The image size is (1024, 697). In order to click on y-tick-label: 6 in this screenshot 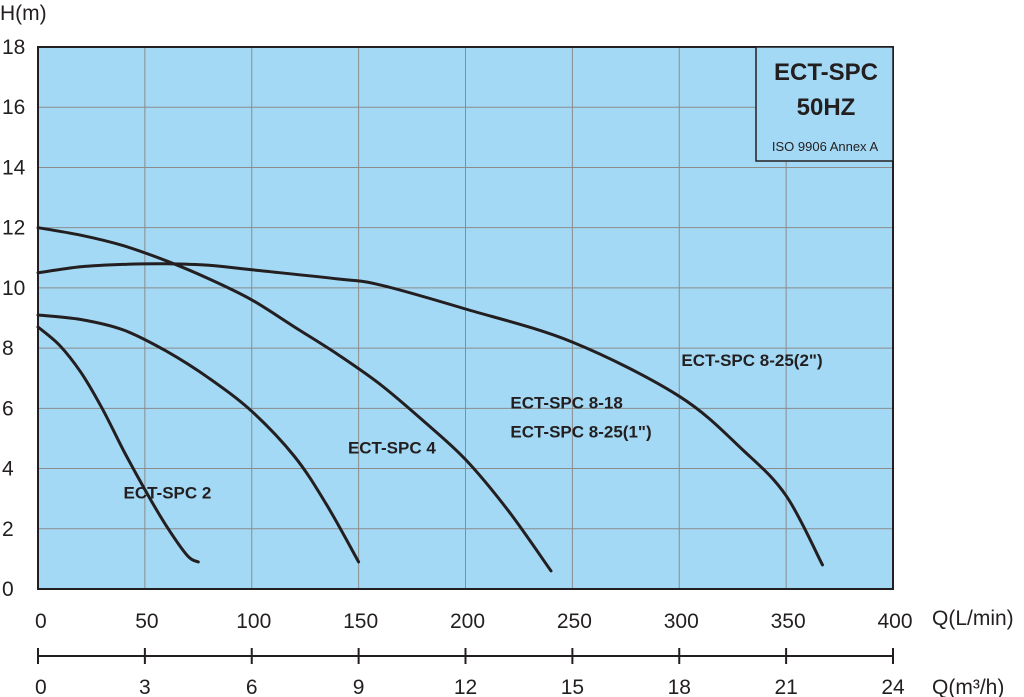, I will do `click(8, 408)`.